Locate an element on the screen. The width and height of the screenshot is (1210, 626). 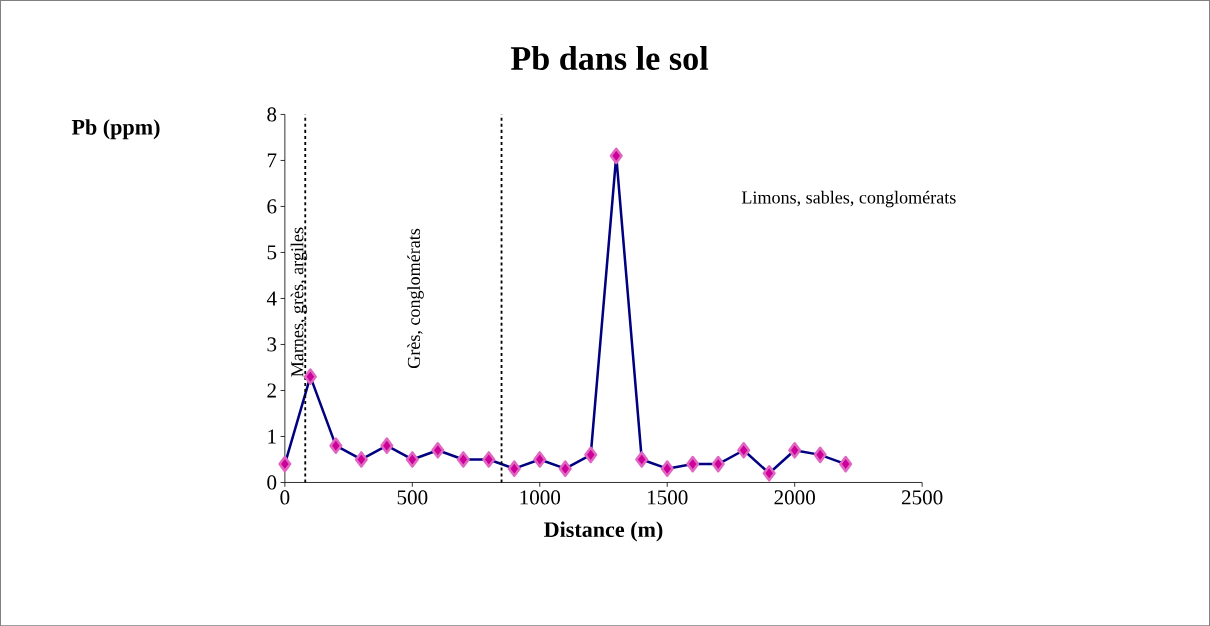
y-tick-label: 1 is located at coordinates (272, 436).